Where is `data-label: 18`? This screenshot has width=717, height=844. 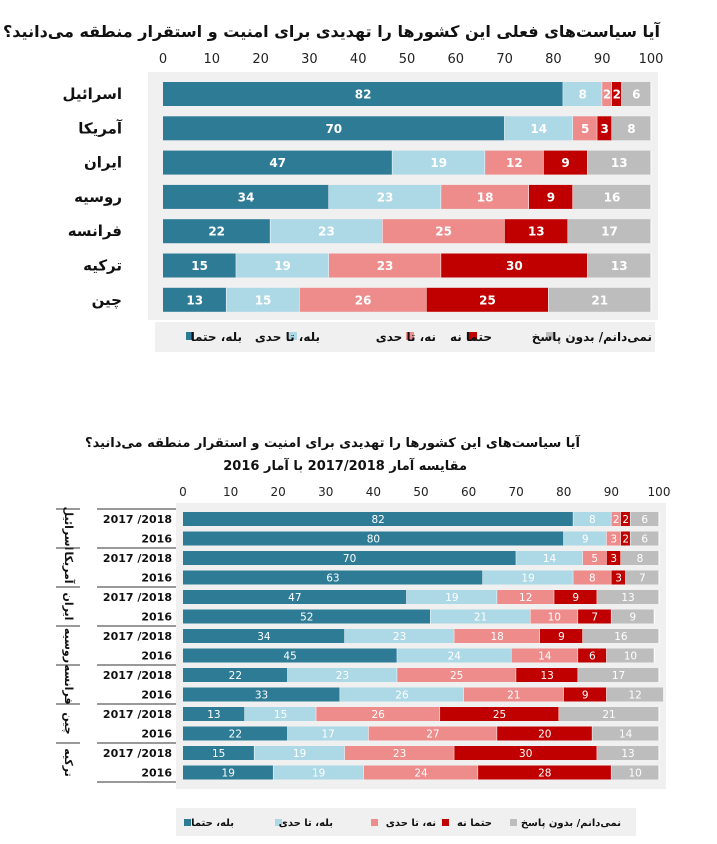 data-label: 18 is located at coordinates (485, 197).